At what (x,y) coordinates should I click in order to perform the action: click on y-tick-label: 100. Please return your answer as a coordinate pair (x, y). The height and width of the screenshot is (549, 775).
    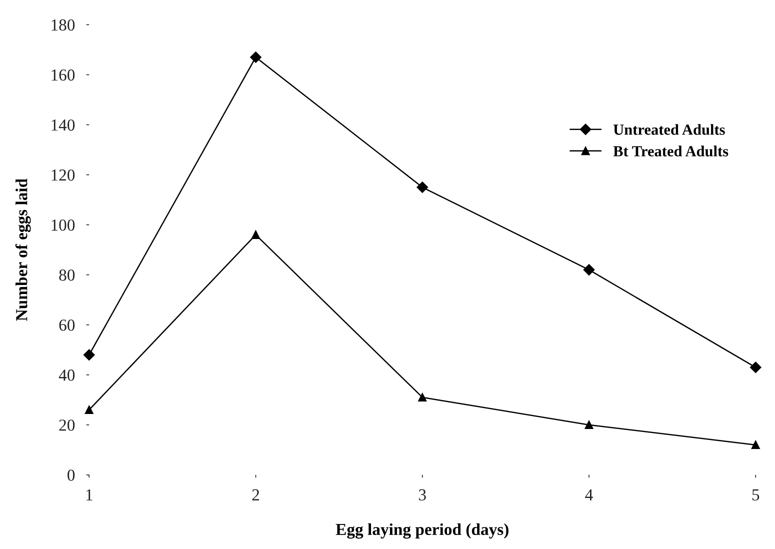
    Looking at the image, I should click on (63, 225).